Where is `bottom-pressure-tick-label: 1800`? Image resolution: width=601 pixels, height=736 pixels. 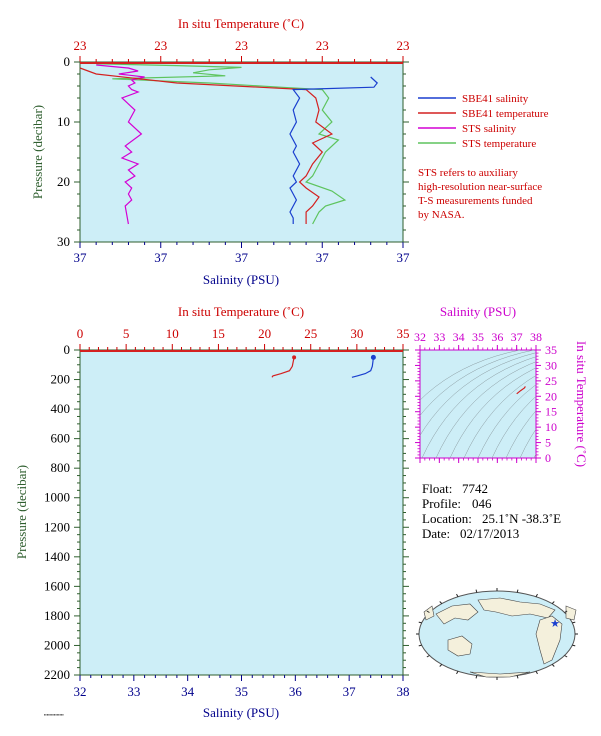
bottom-pressure-tick-label: 1800 is located at coordinates (57, 615).